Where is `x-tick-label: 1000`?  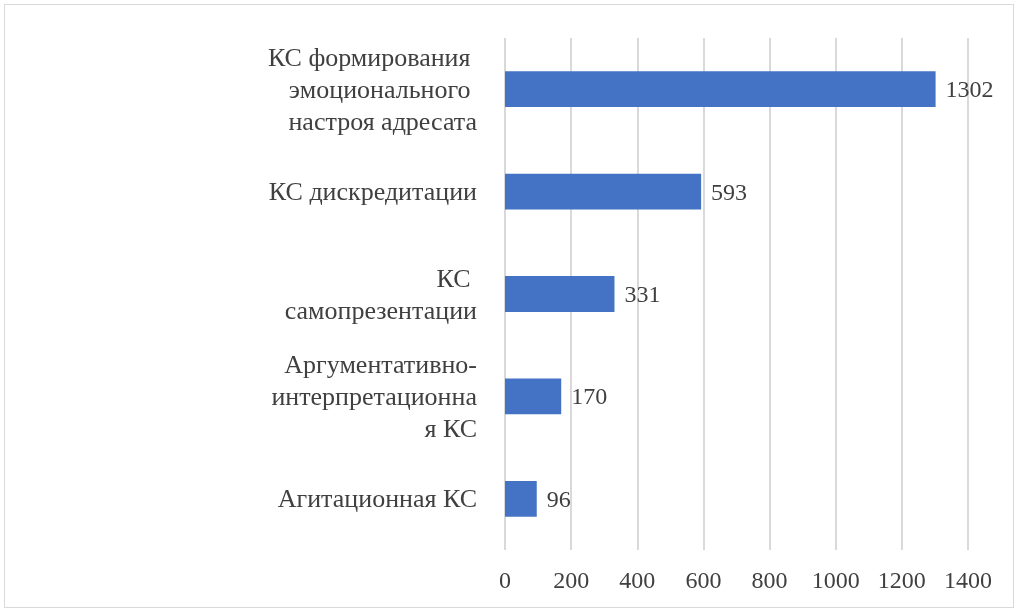 x-tick-label: 1000 is located at coordinates (835, 580).